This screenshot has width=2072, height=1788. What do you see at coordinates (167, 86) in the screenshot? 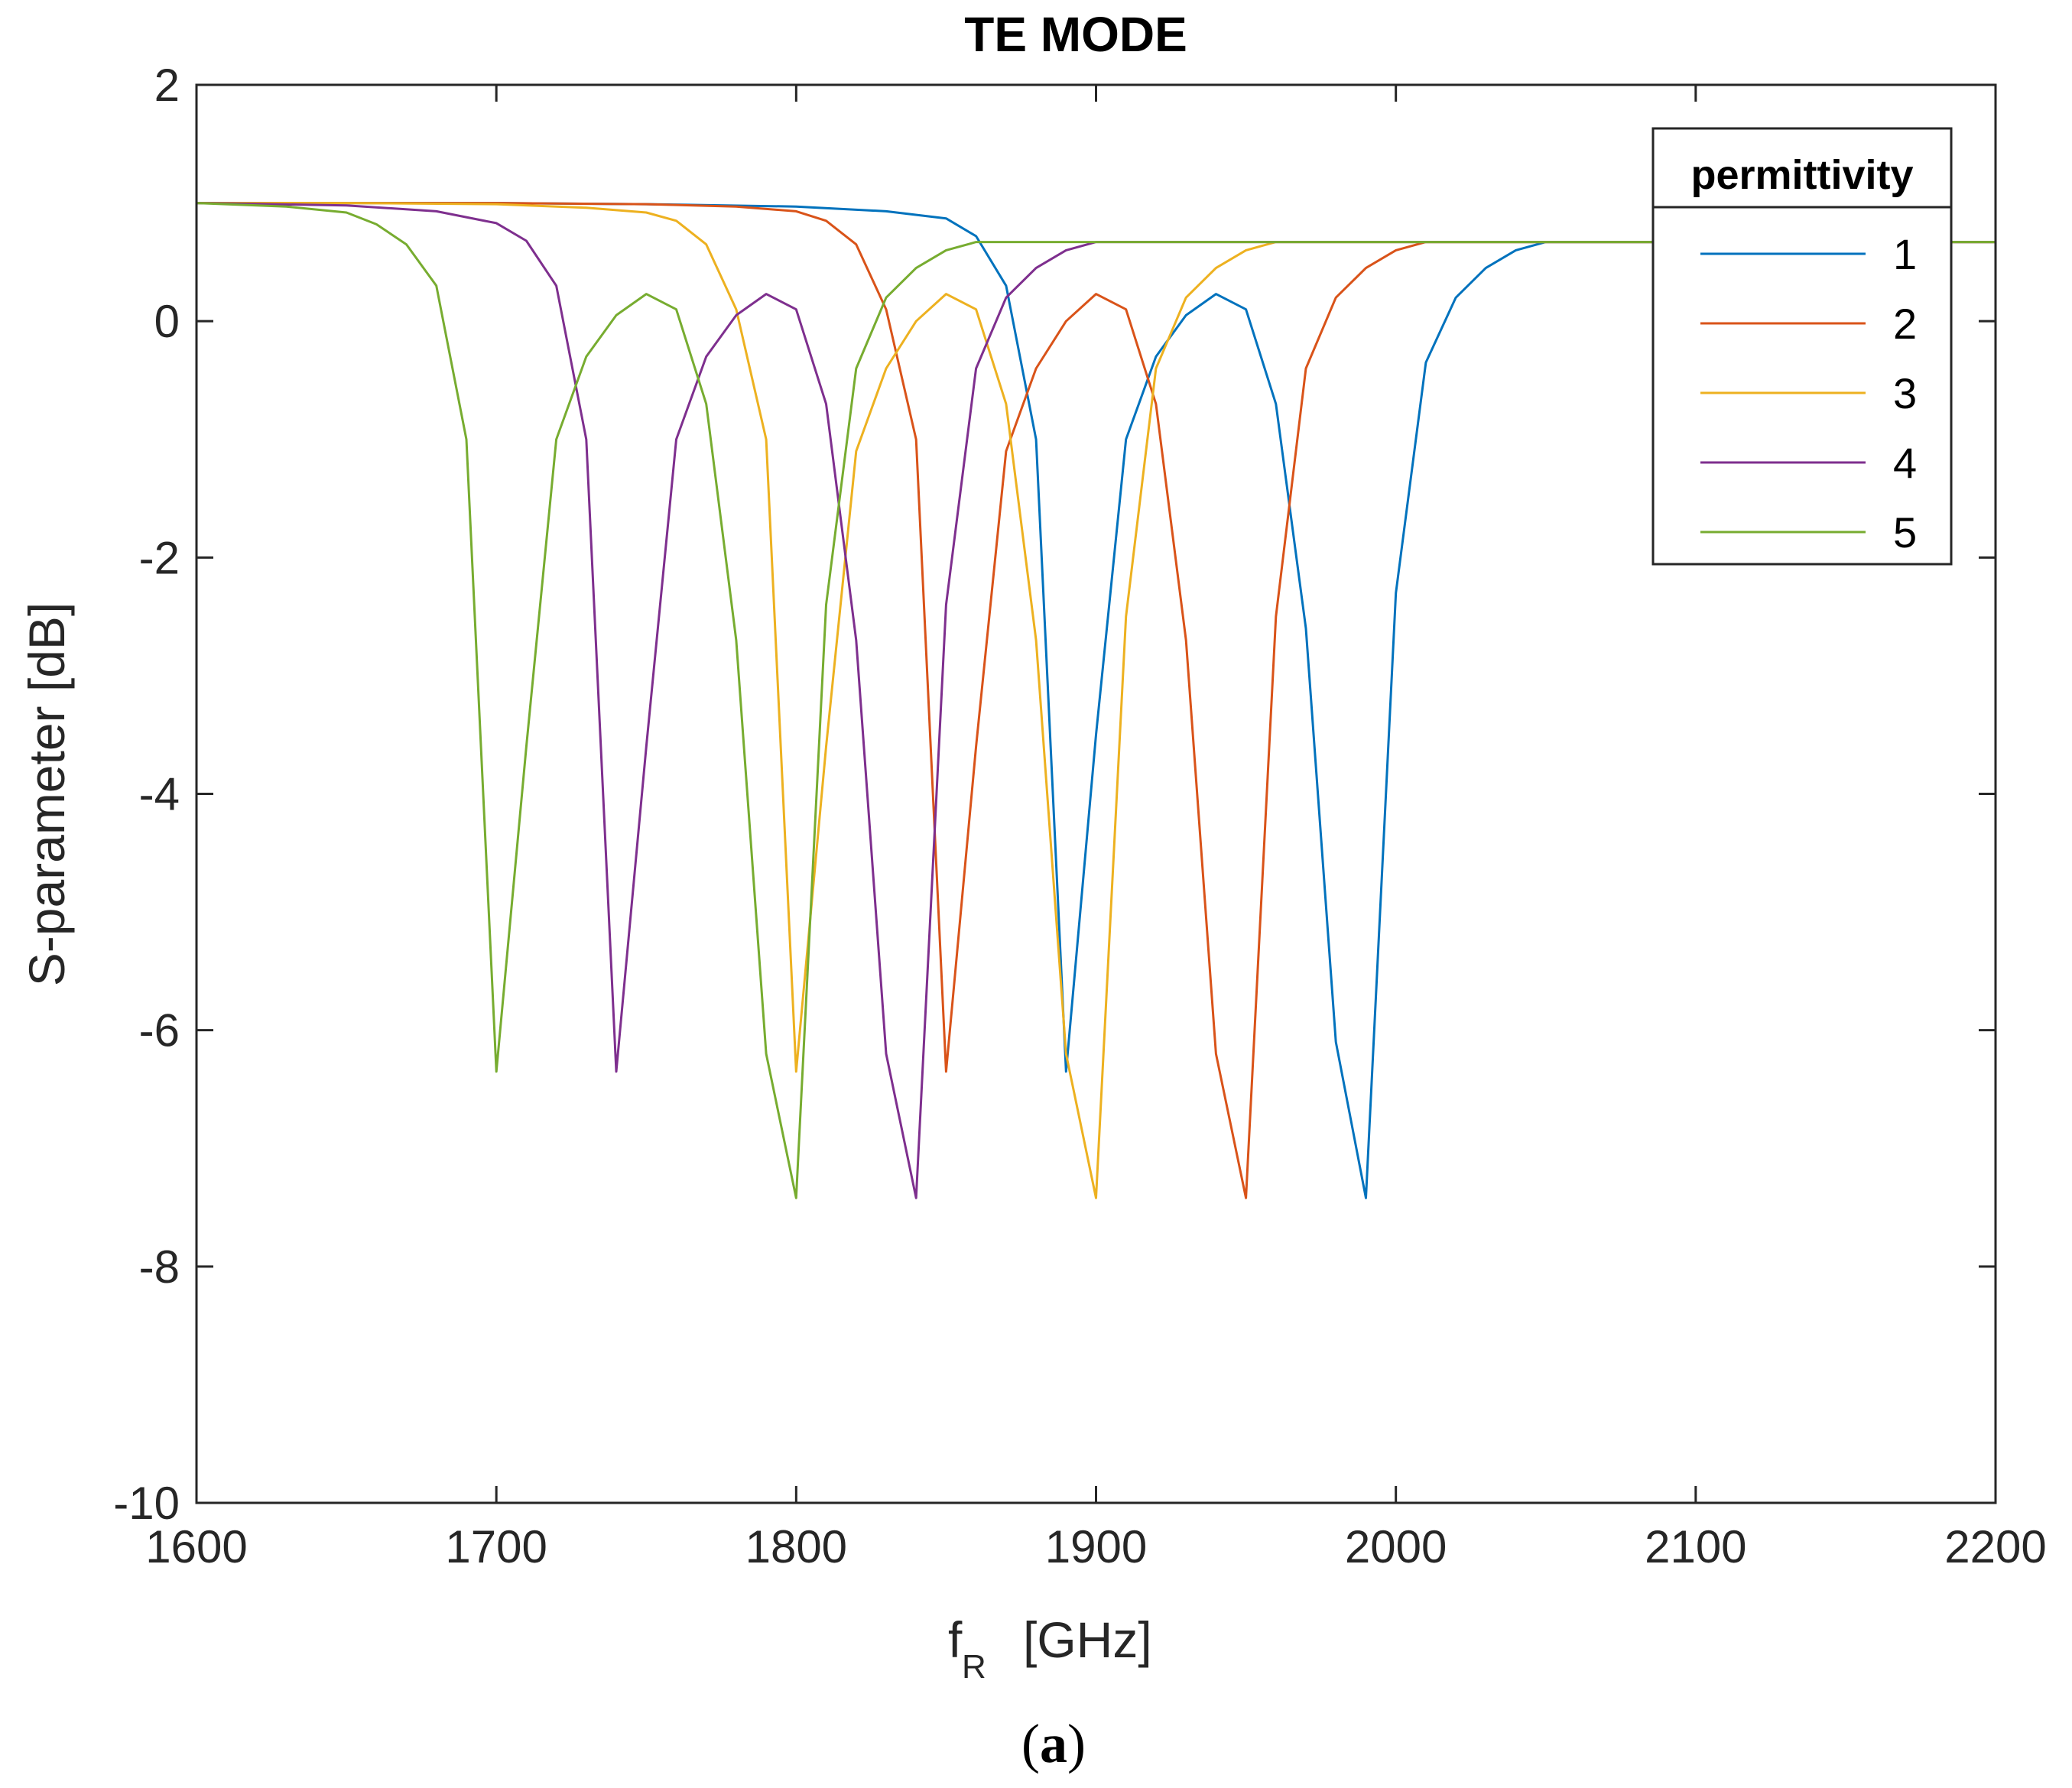
I see `y-tick-label: 2` at bounding box center [167, 86].